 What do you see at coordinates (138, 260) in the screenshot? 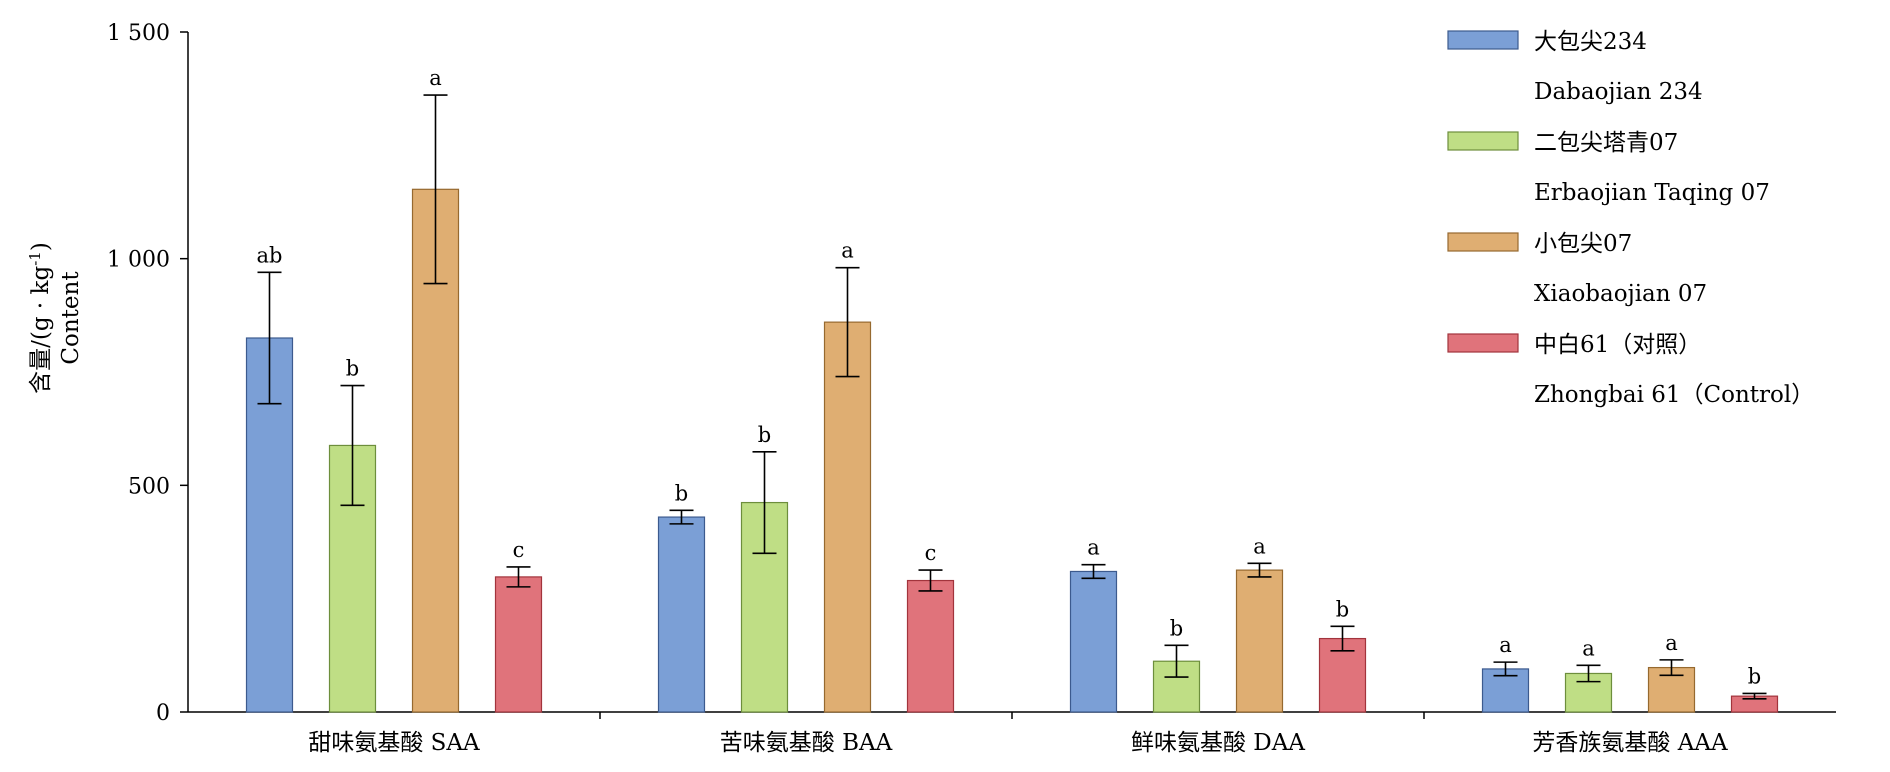
I see `y-tick-label: 1 000` at bounding box center [138, 260].